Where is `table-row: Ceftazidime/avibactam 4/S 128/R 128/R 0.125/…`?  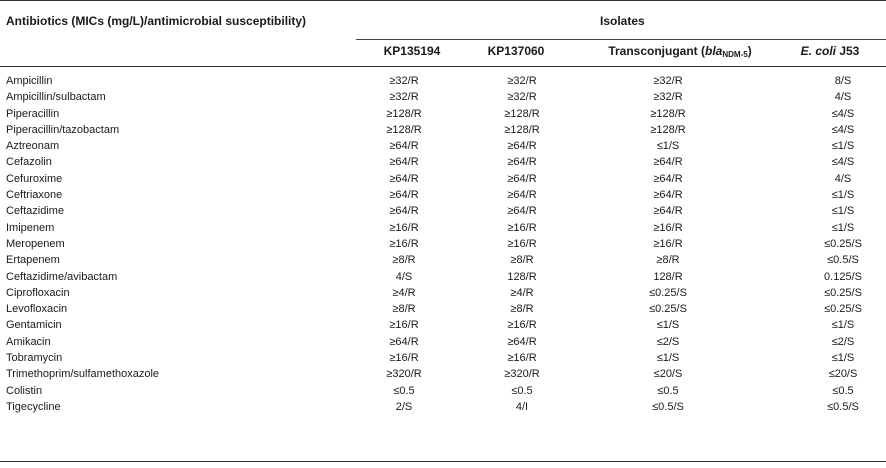 table-row: Ceftazidime/avibactam 4/S 128/R 128/R 0.125/… is located at coordinates (443, 277).